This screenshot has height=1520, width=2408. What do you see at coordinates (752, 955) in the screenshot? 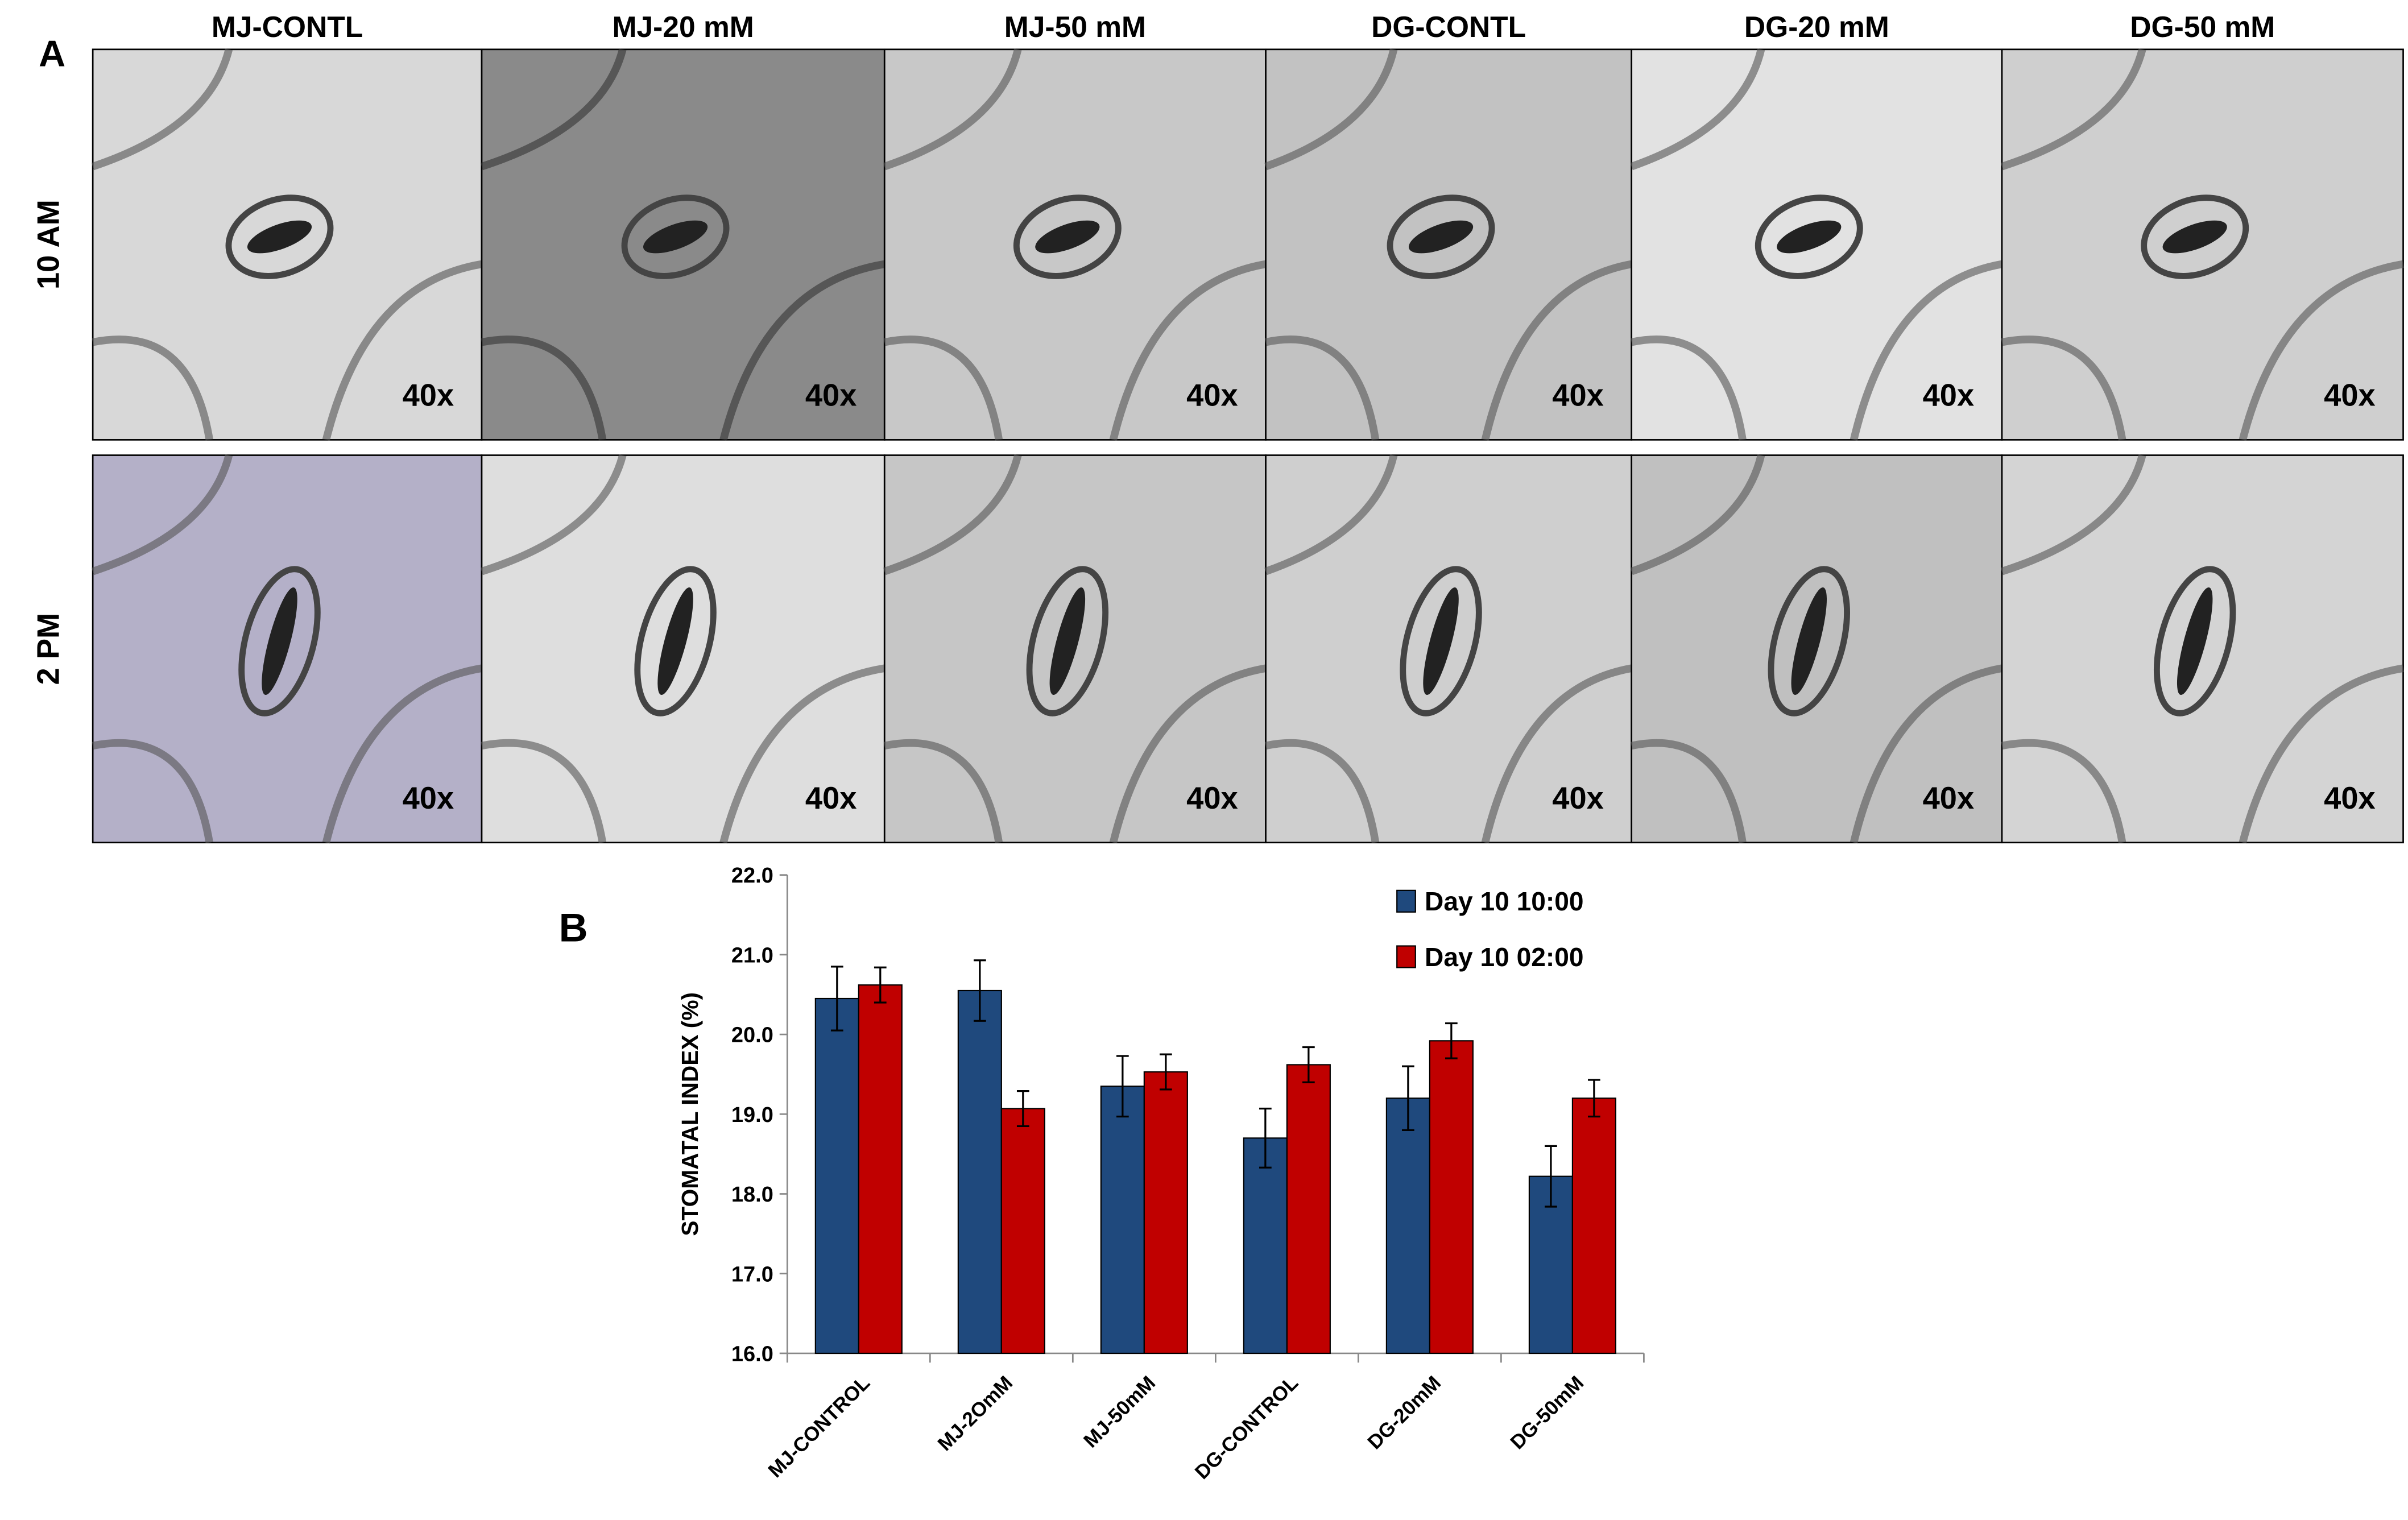
I see `y-tick-label: 21.0` at bounding box center [752, 955].